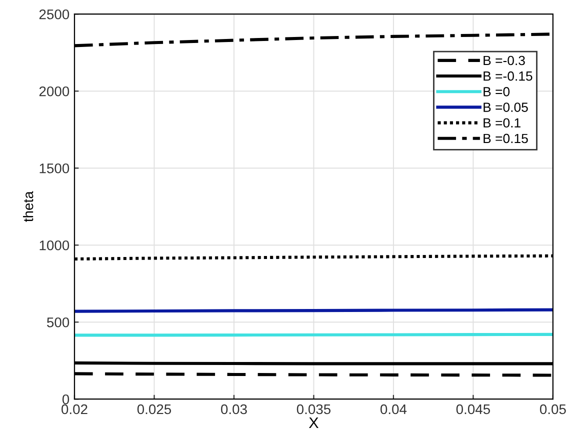 This screenshot has height=441, width=573. I want to click on y-tick-label: 500, so click(58, 322).